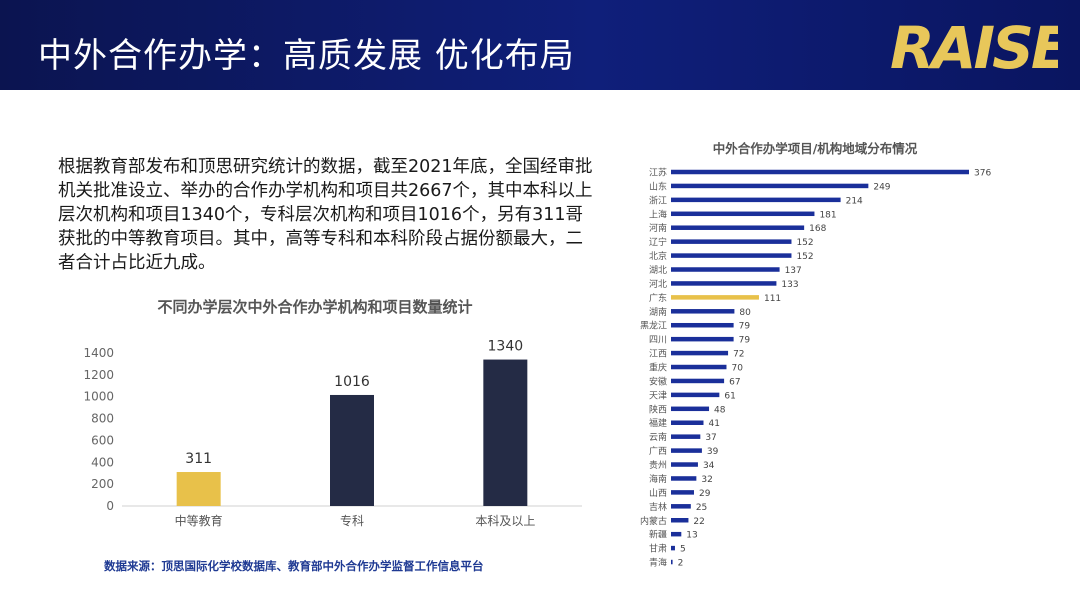 This screenshot has width=1080, height=608. Describe the element at coordinates (102, 484) in the screenshot. I see `y-tick-label: 200` at that location.